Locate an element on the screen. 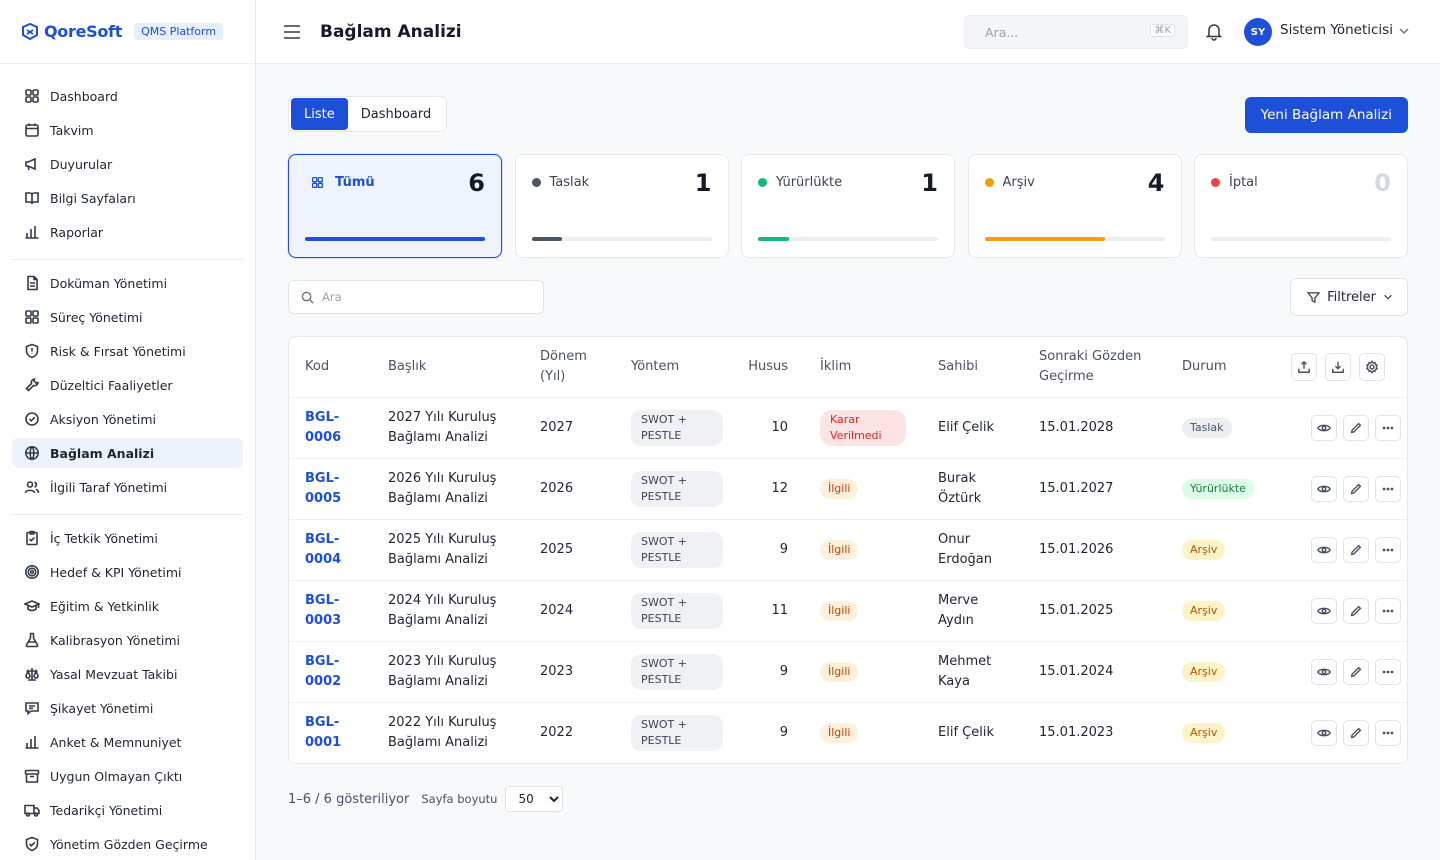  filters-button: Filtreler is located at coordinates (1349, 297).